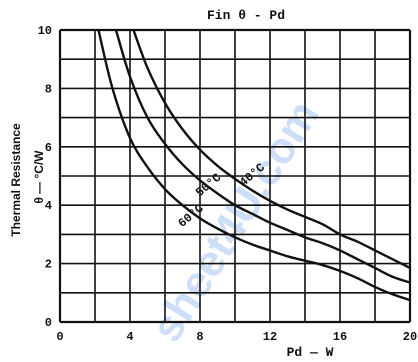  What do you see at coordinates (48, 206) in the screenshot?
I see `y-tick-label: 4` at bounding box center [48, 206].